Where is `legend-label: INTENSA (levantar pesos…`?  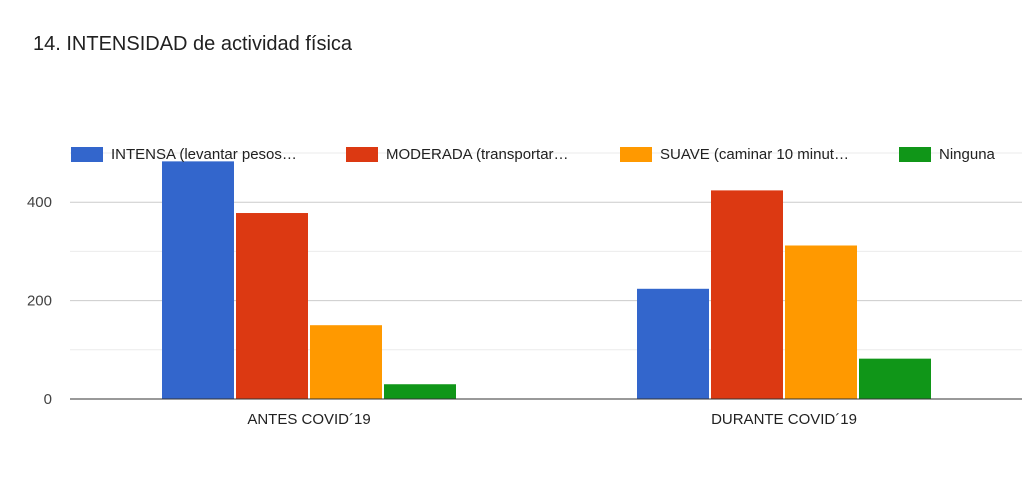
legend-label: INTENSA (levantar pesos… is located at coordinates (204, 154).